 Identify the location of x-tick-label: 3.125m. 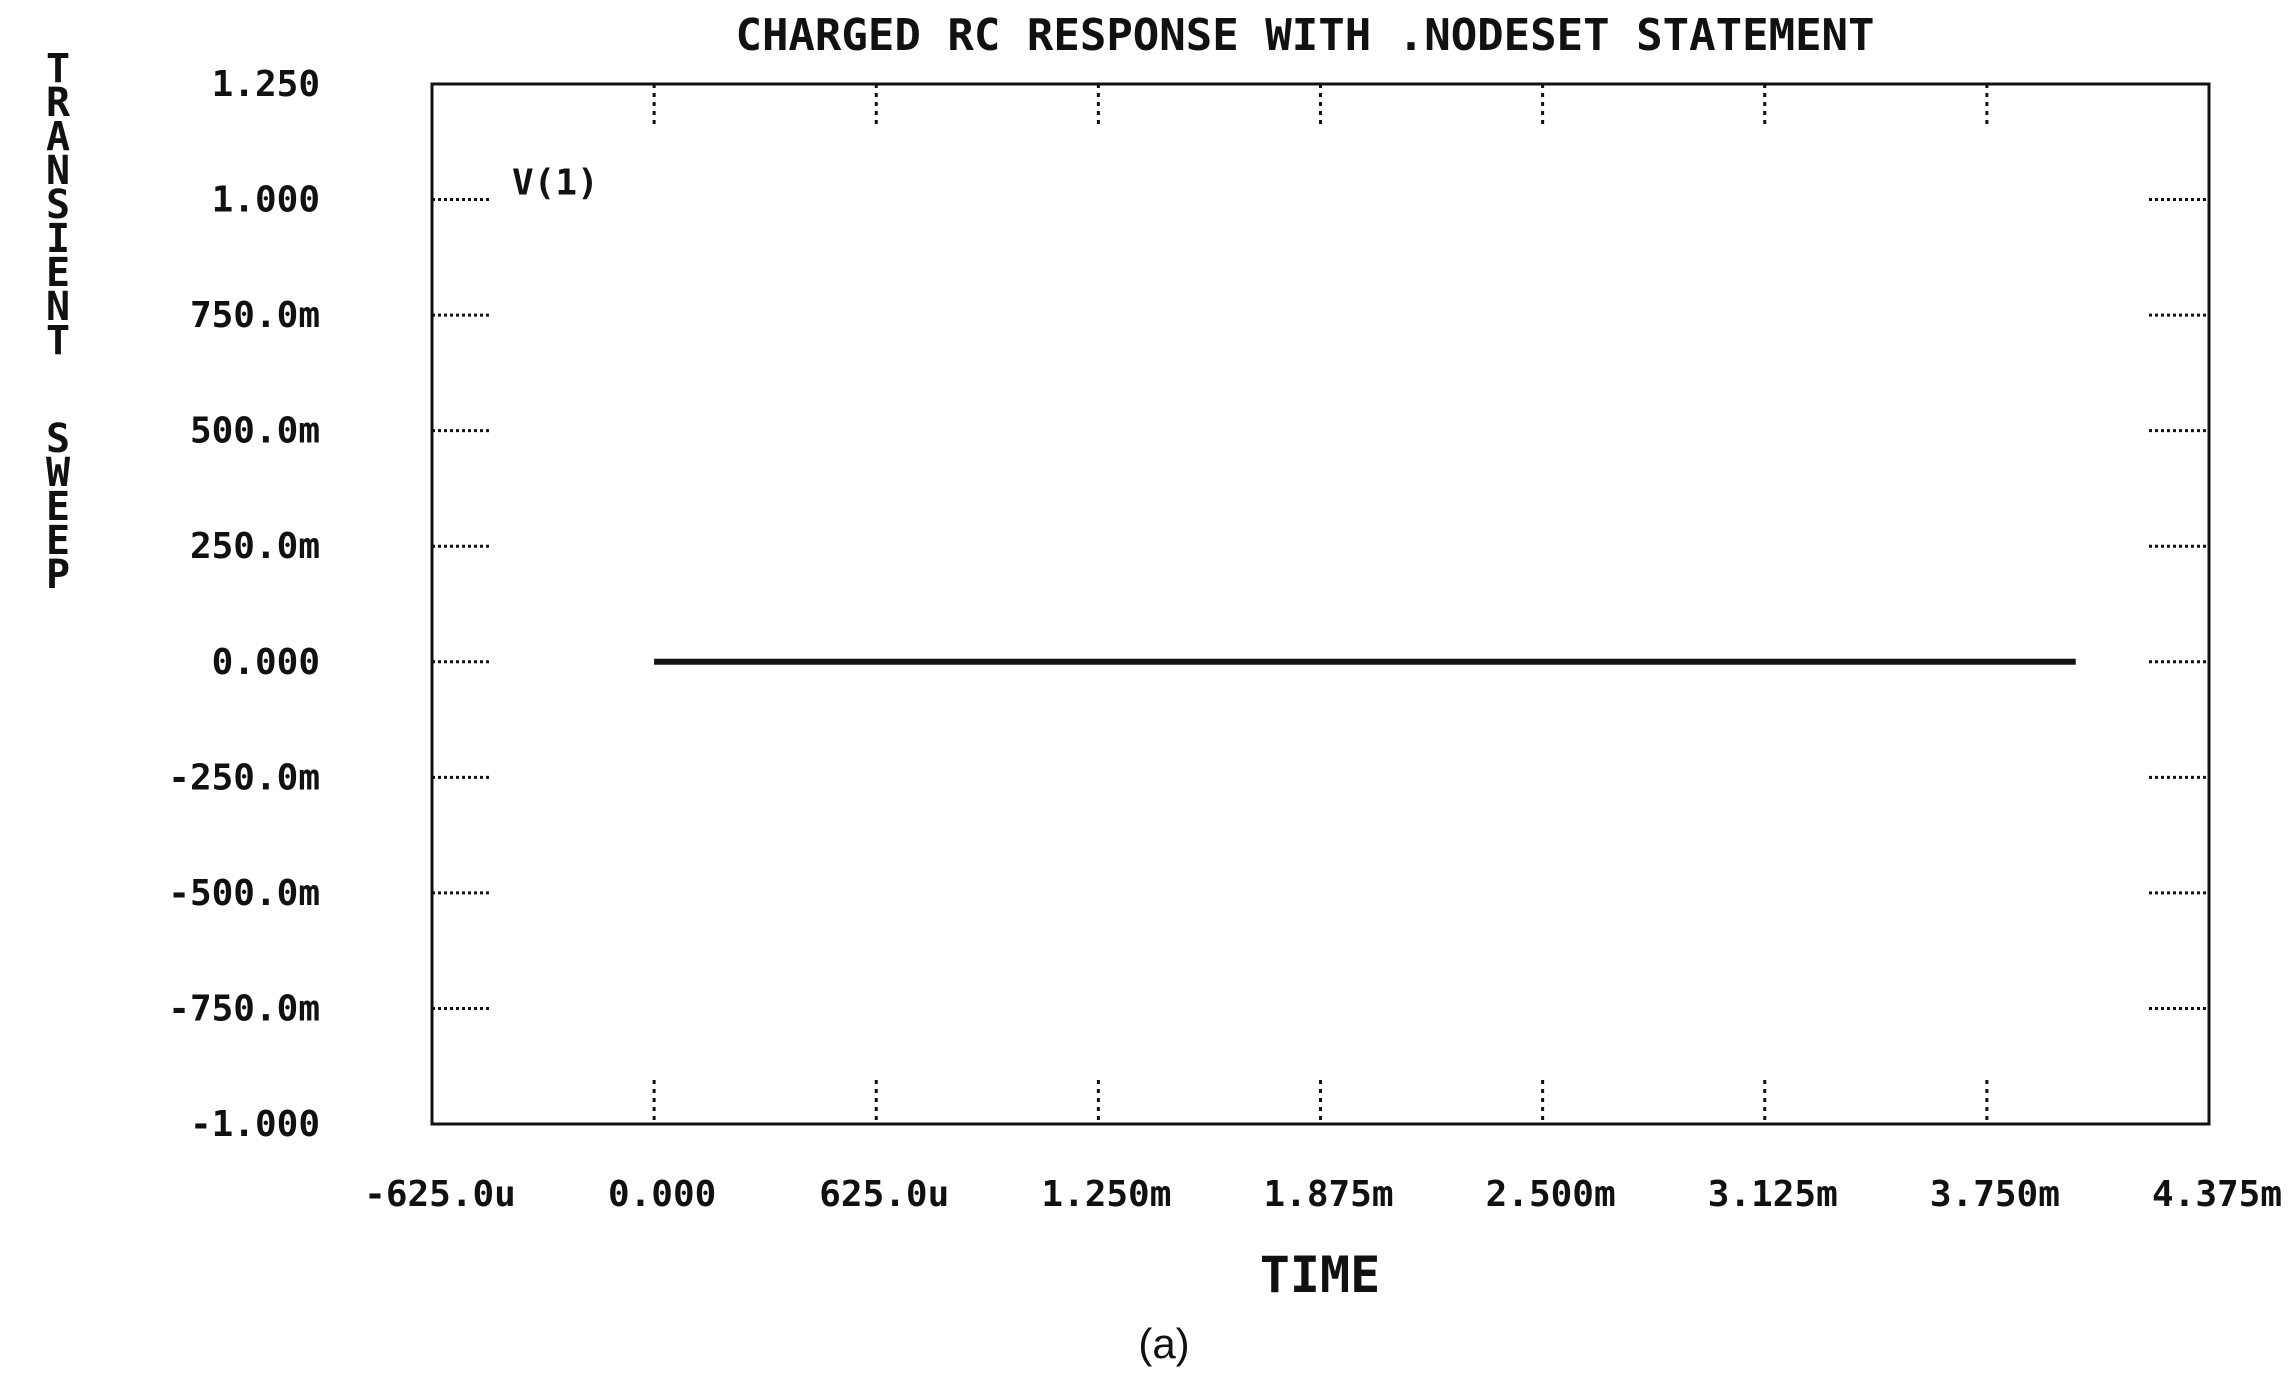
(1773, 1194).